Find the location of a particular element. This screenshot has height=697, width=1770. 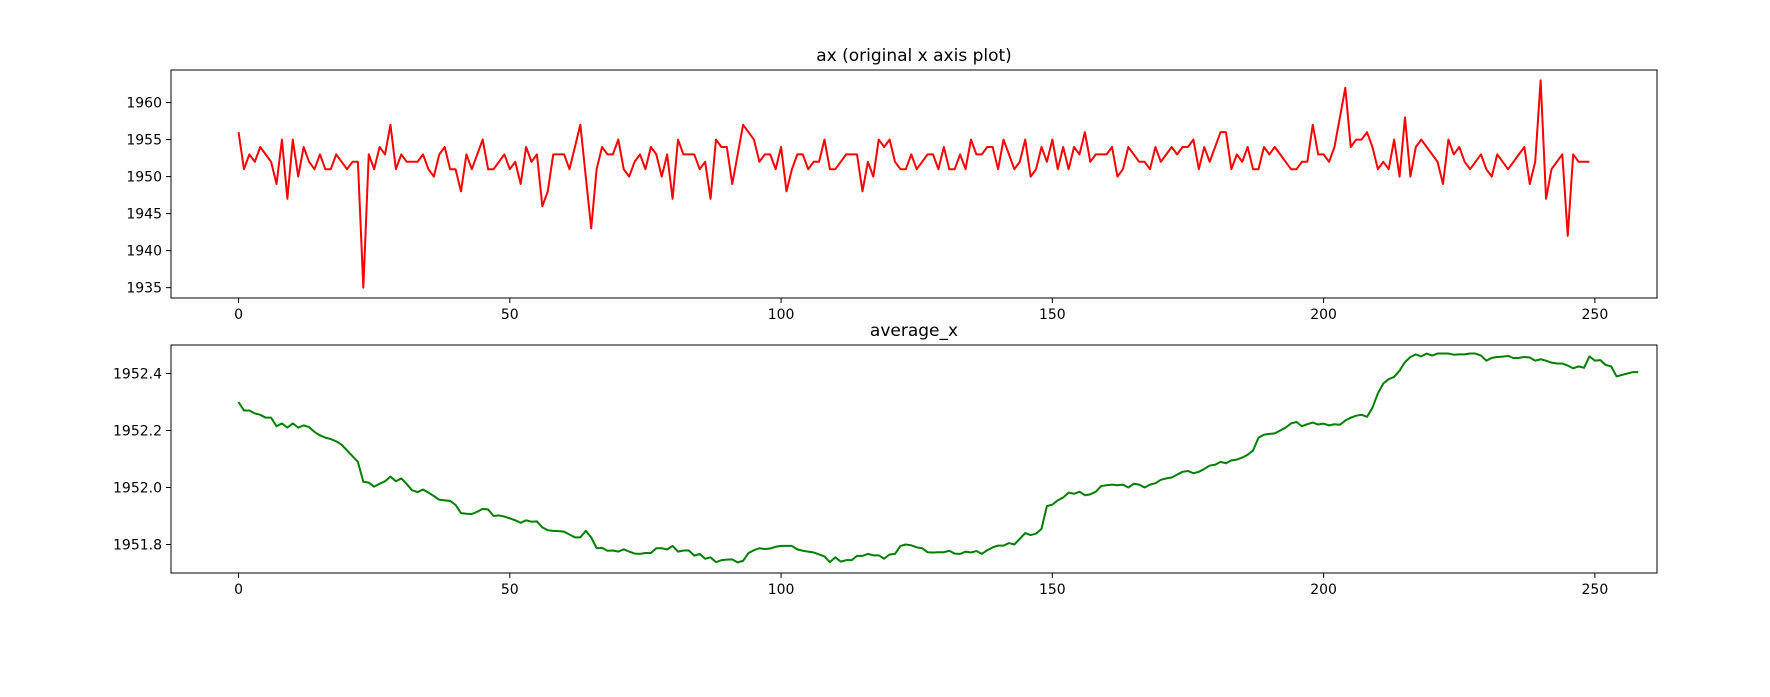

y-tick-label: 1950 is located at coordinates (144, 178).